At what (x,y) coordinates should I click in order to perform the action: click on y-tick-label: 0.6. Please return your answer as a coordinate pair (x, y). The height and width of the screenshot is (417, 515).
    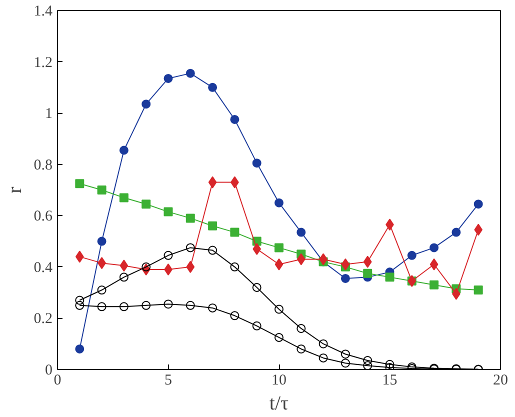
    Looking at the image, I should click on (43, 216).